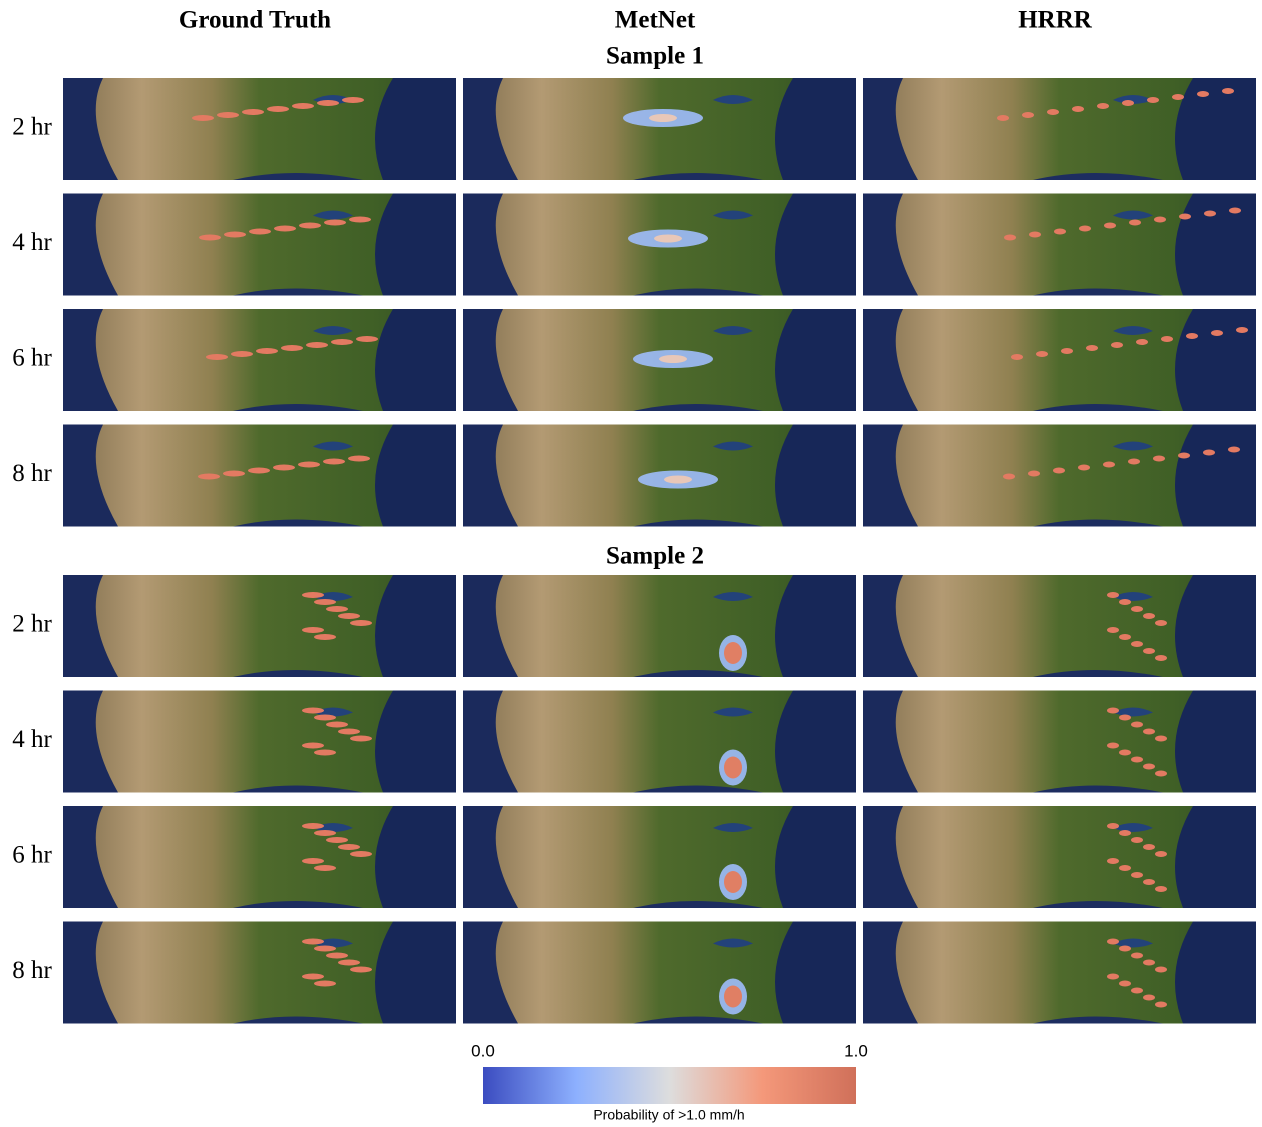 The width and height of the screenshot is (1262, 1127). What do you see at coordinates (32, 358) in the screenshot?
I see `row-label: 6 hr` at bounding box center [32, 358].